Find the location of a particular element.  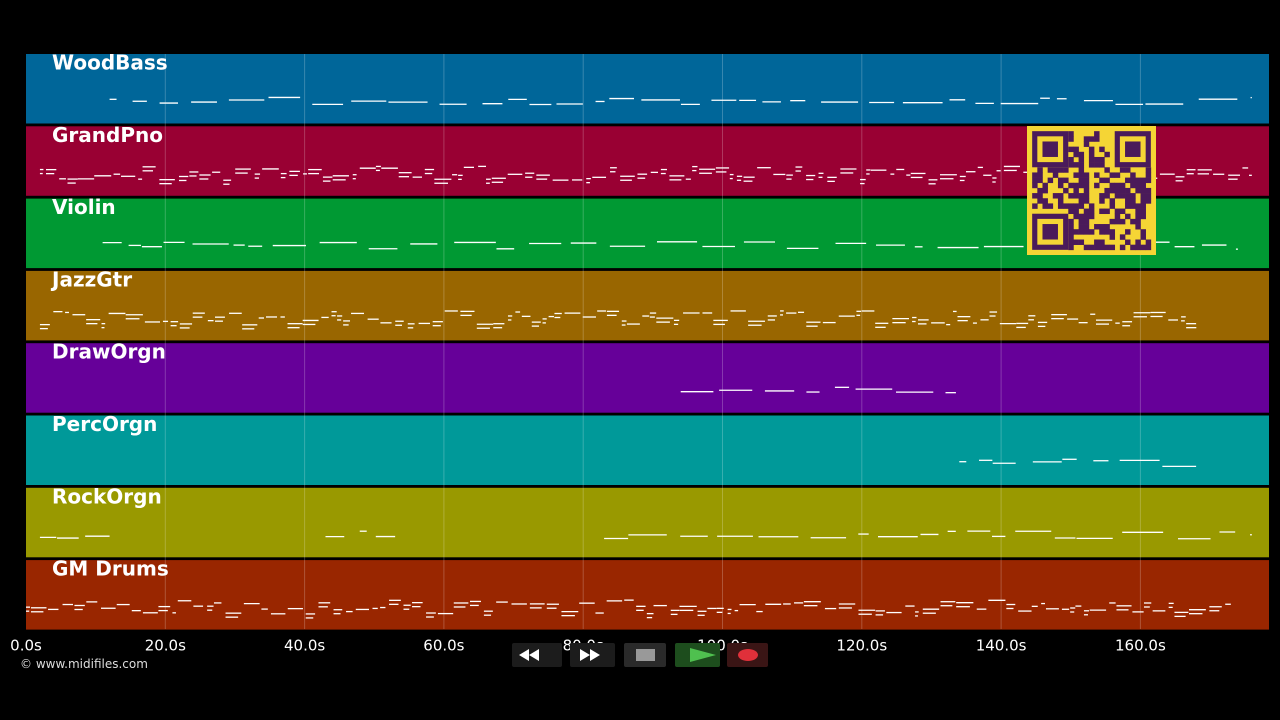

track-name: Violin is located at coordinates (84, 207).